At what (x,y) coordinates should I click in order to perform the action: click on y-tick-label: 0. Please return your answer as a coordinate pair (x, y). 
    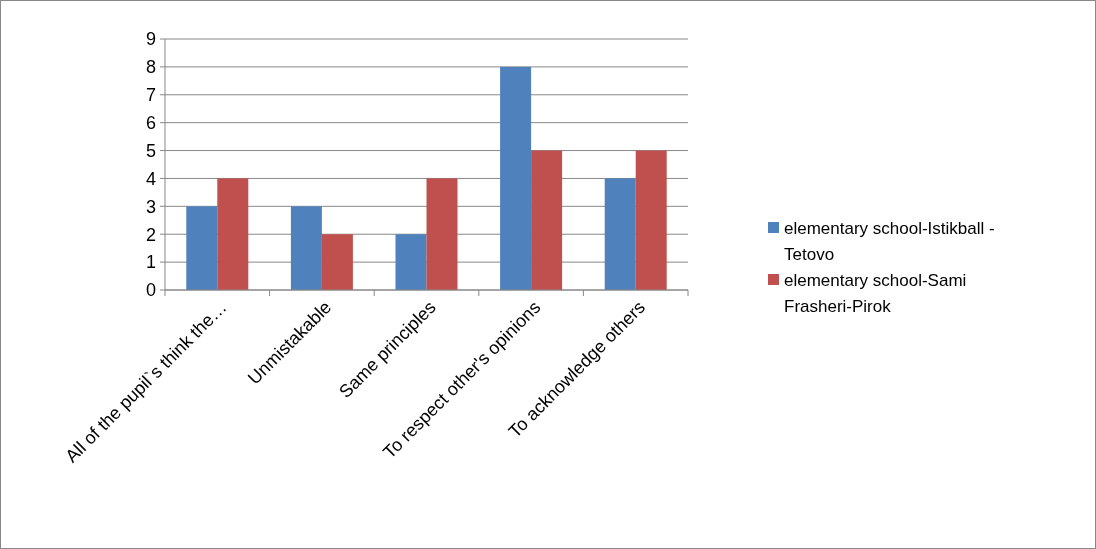
    Looking at the image, I should click on (150, 290).